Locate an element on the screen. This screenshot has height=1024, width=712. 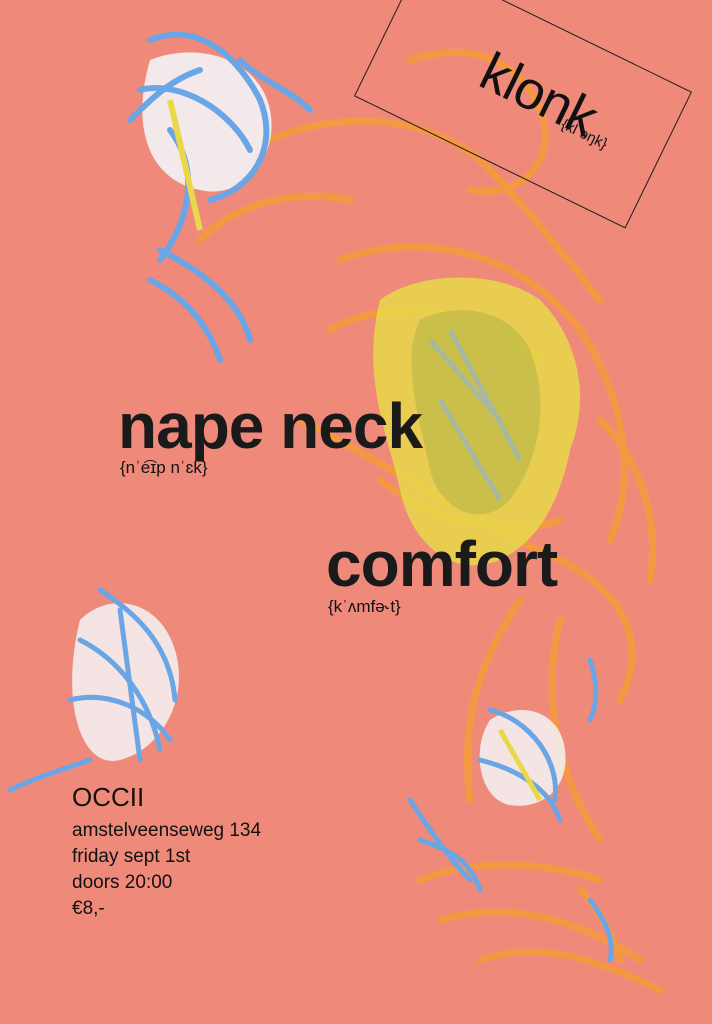
band-pronunciation-comfort: {kˈʌmfə˞t} is located at coordinates (364, 606).